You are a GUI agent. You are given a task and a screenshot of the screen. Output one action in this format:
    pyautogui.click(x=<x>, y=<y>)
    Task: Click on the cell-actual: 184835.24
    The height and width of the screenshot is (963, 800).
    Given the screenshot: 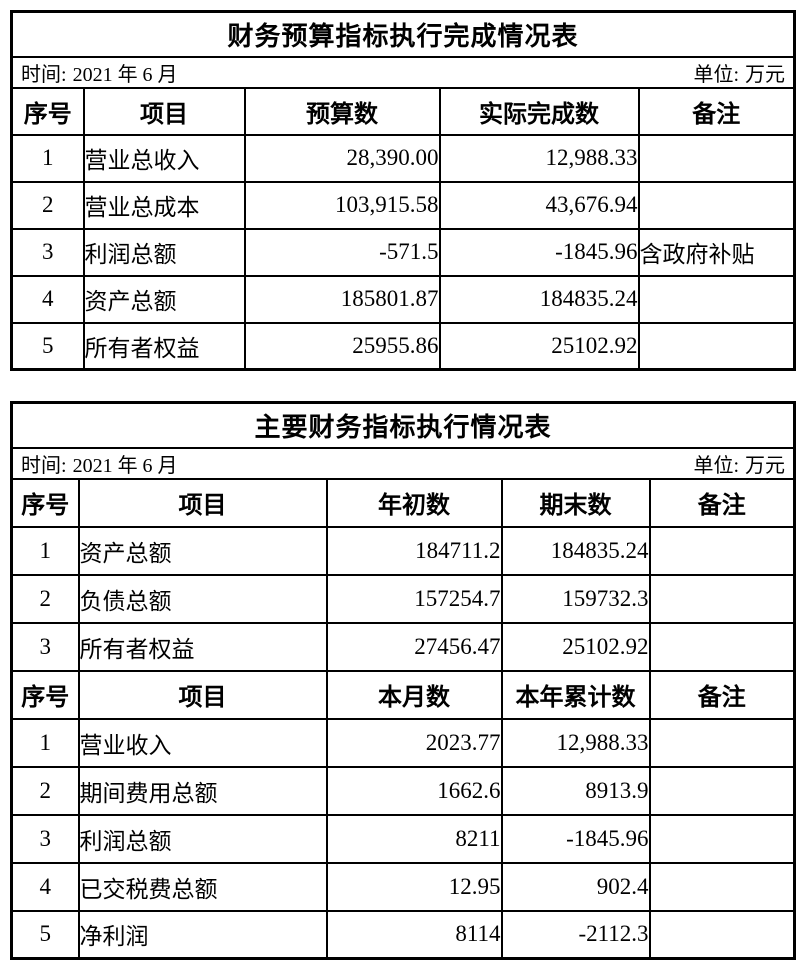 What is the action you would take?
    pyautogui.click(x=539, y=299)
    